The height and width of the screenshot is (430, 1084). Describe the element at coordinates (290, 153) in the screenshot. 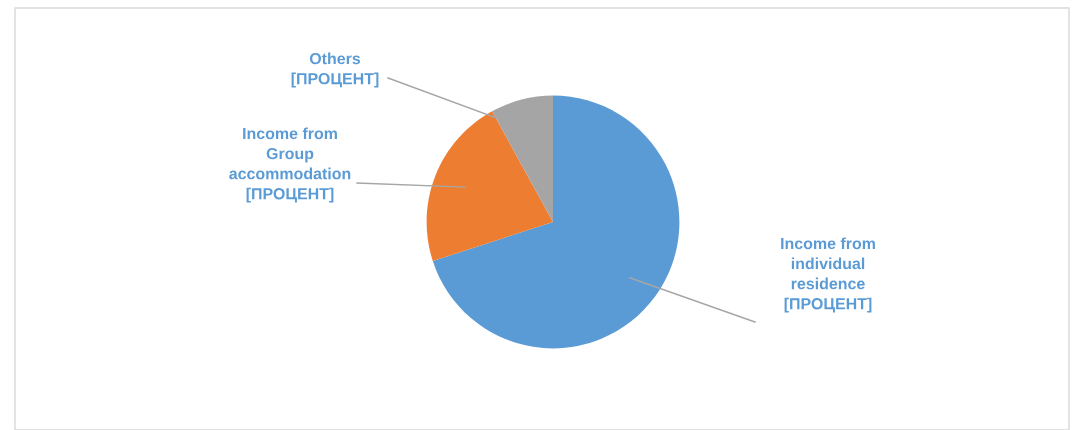

I see `slice-label: Income from Group accommodation` at that location.